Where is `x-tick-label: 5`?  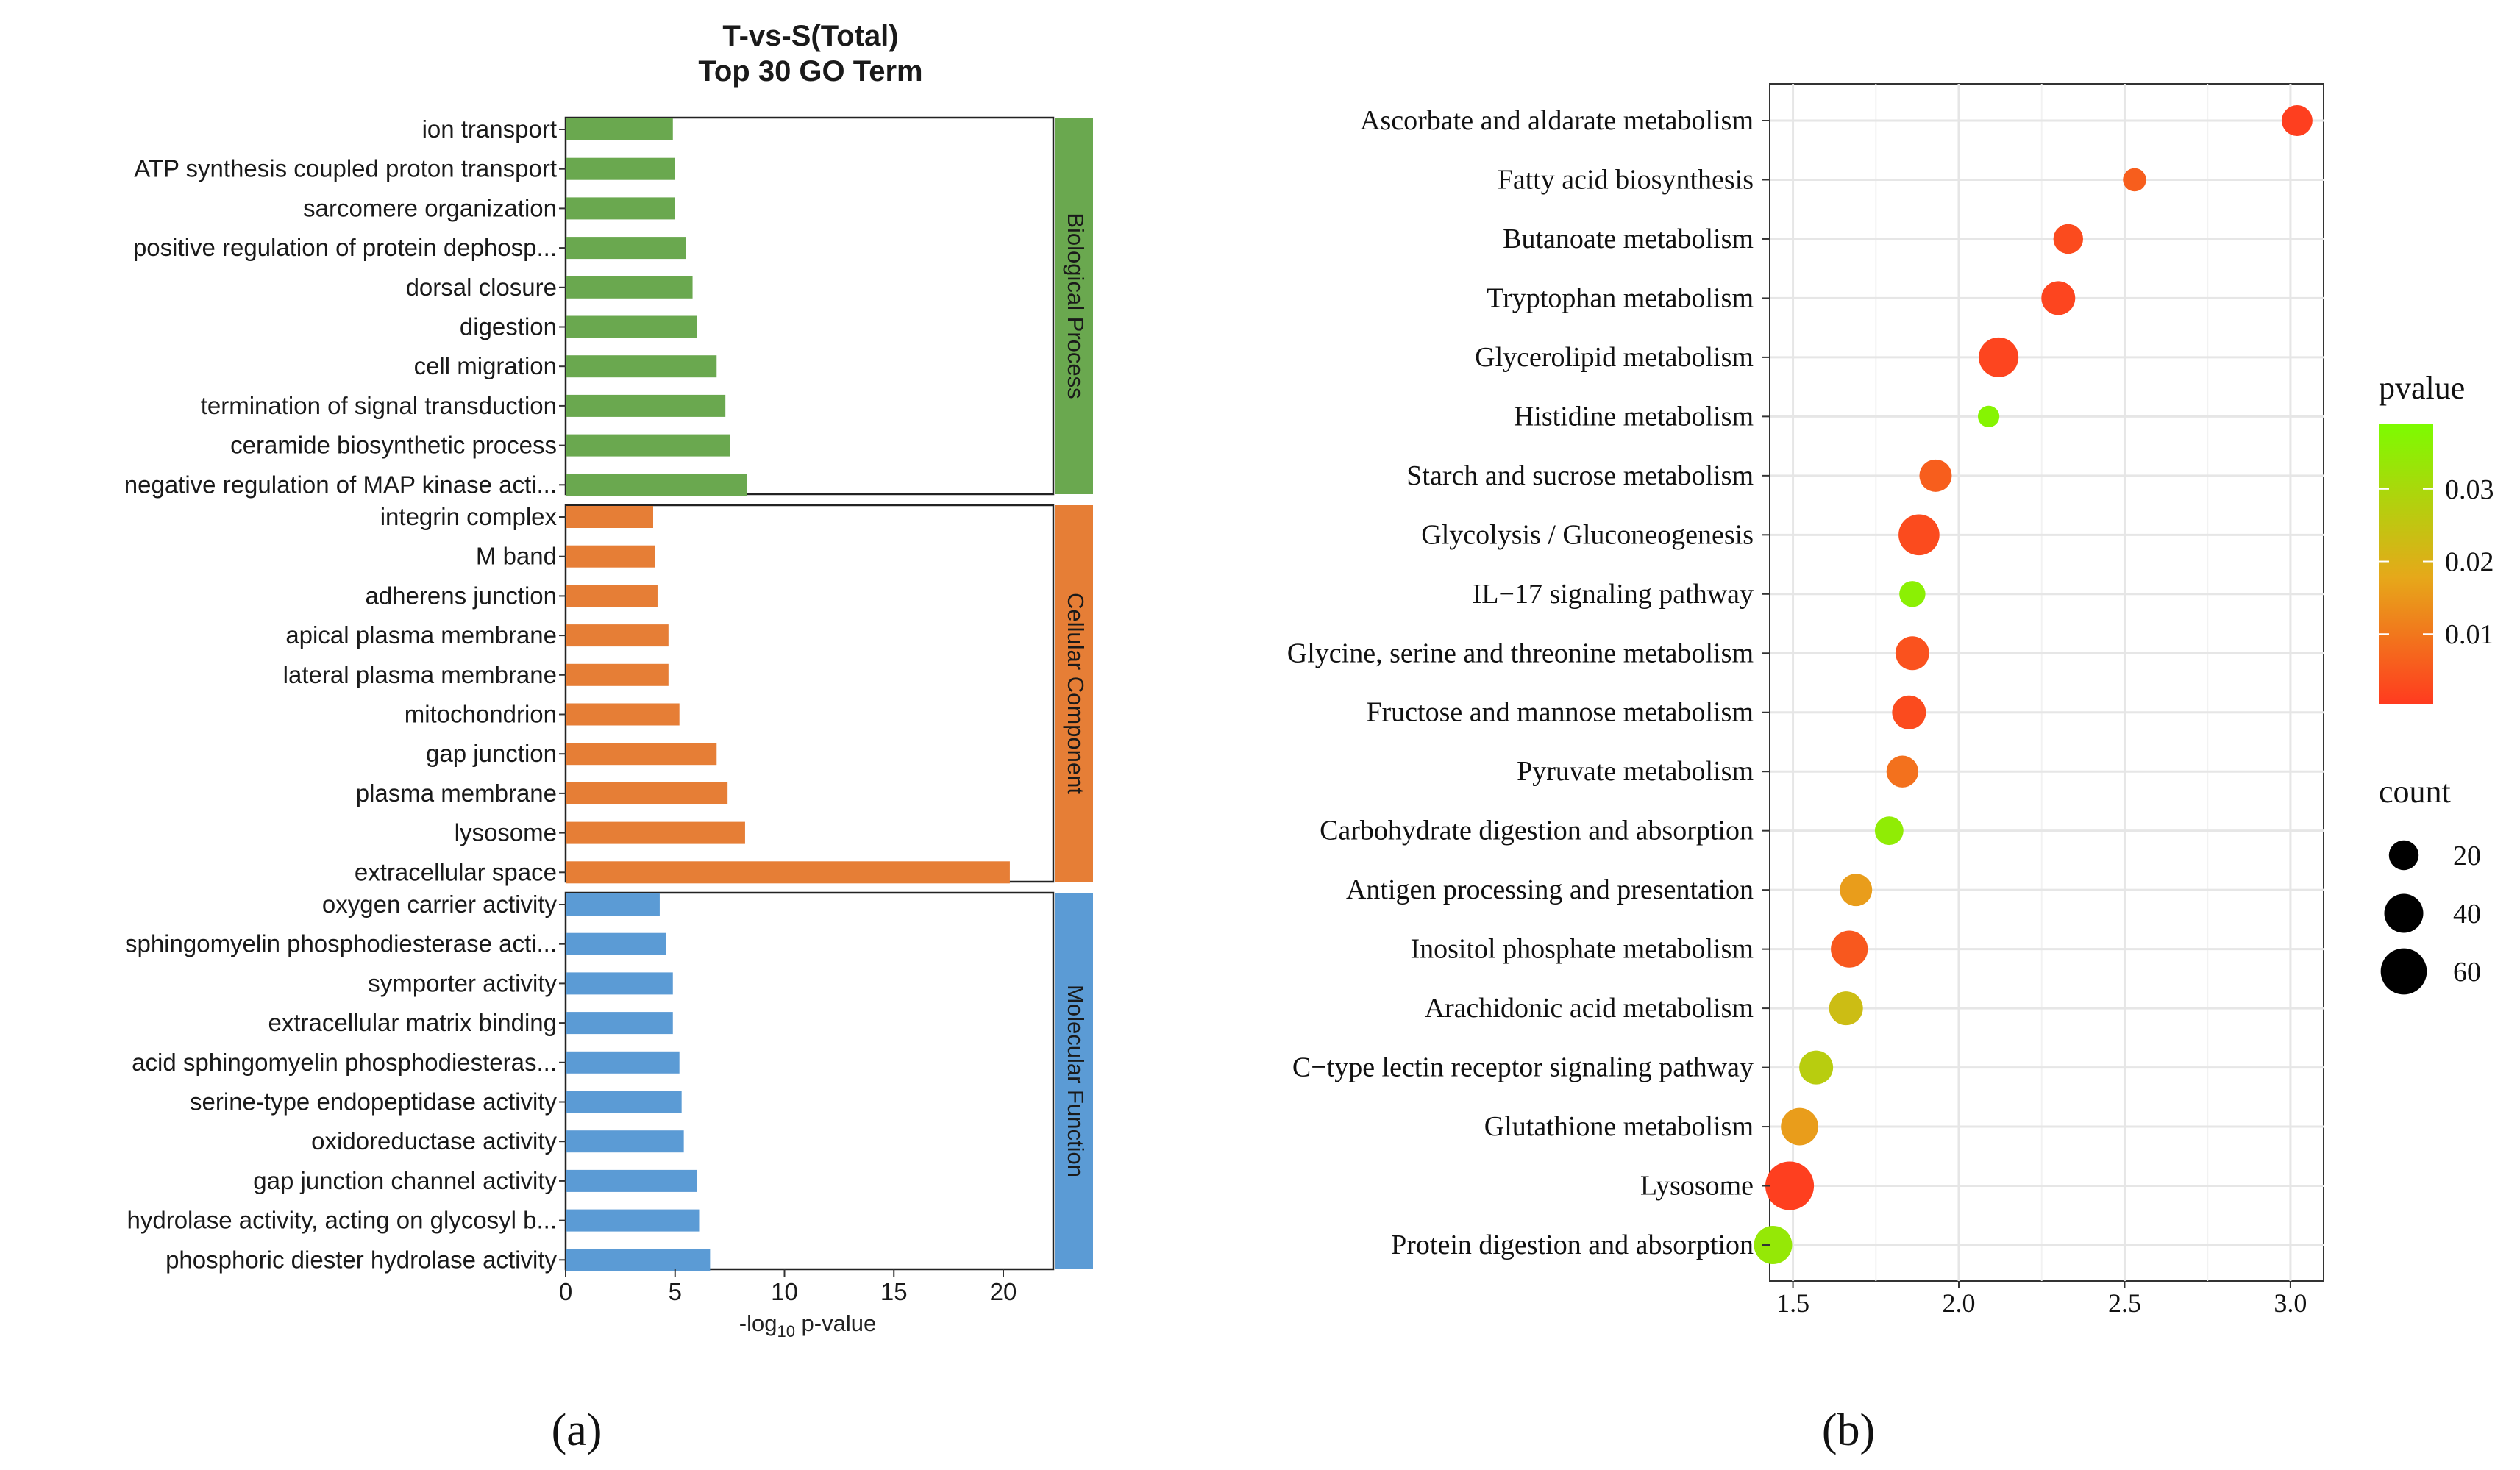 x-tick-label: 5 is located at coordinates (675, 1291).